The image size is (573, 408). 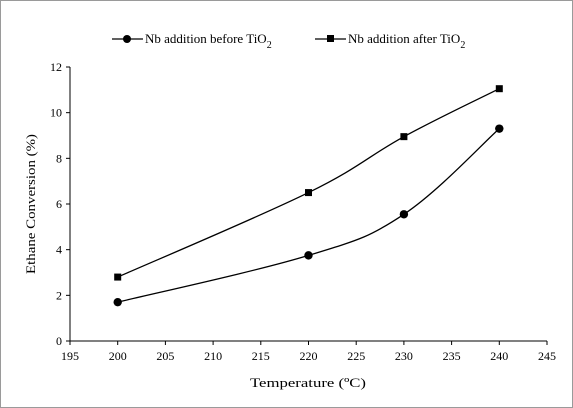 I want to click on x-ticks: 195 200 205 210 215 220 225 230 235 240 245, so click(x=308, y=352).